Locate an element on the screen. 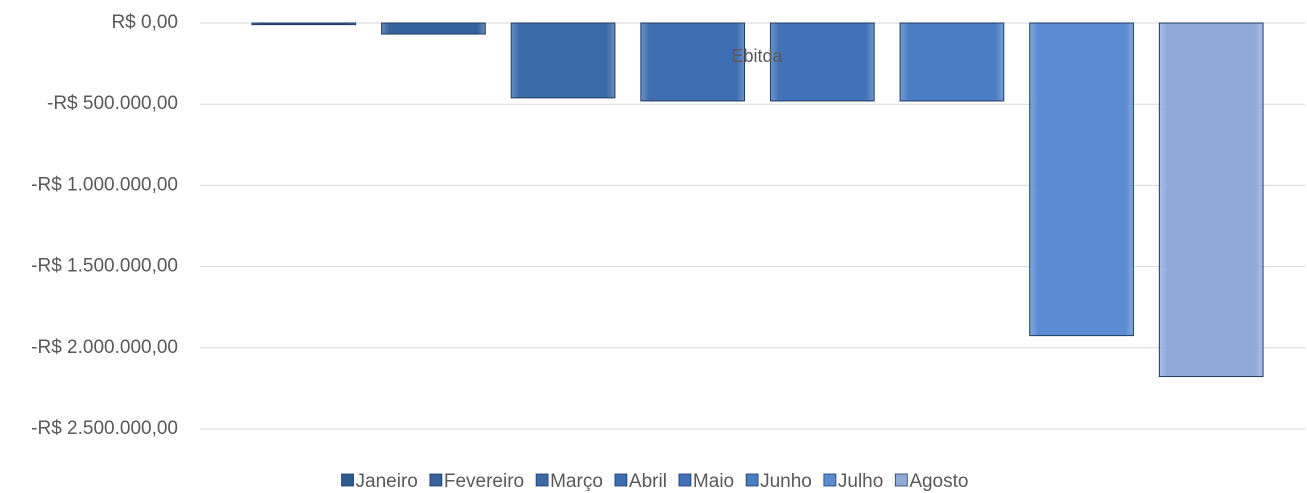 Image resolution: width=1307 pixels, height=493 pixels. legend-label: Maio is located at coordinates (713, 481).